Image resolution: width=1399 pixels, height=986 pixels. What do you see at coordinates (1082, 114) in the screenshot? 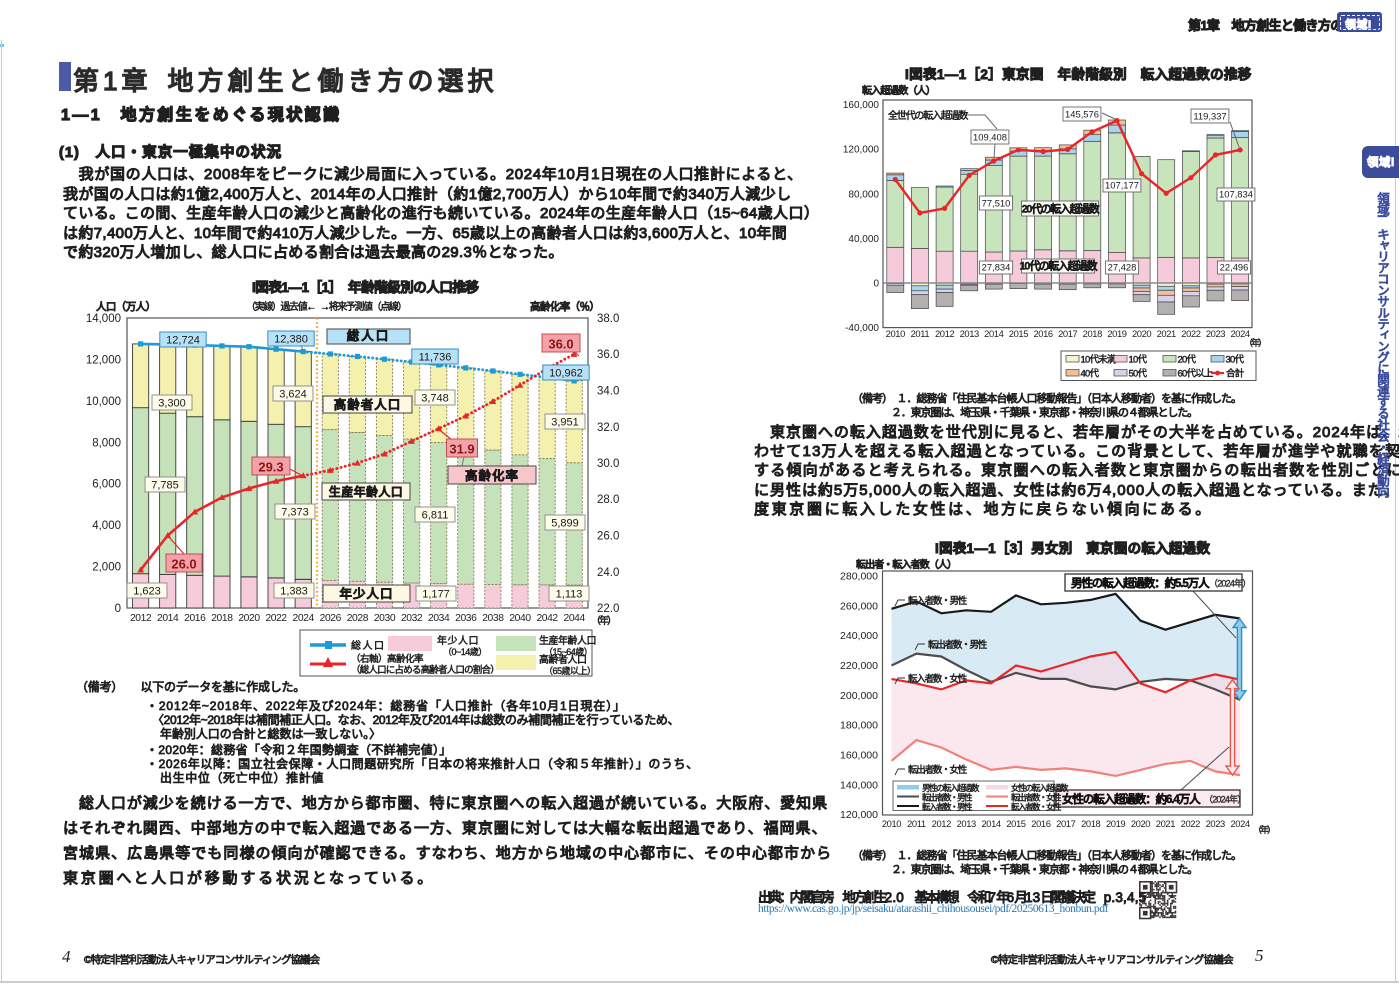
I see `svg-text: 145,576` at bounding box center [1082, 114].